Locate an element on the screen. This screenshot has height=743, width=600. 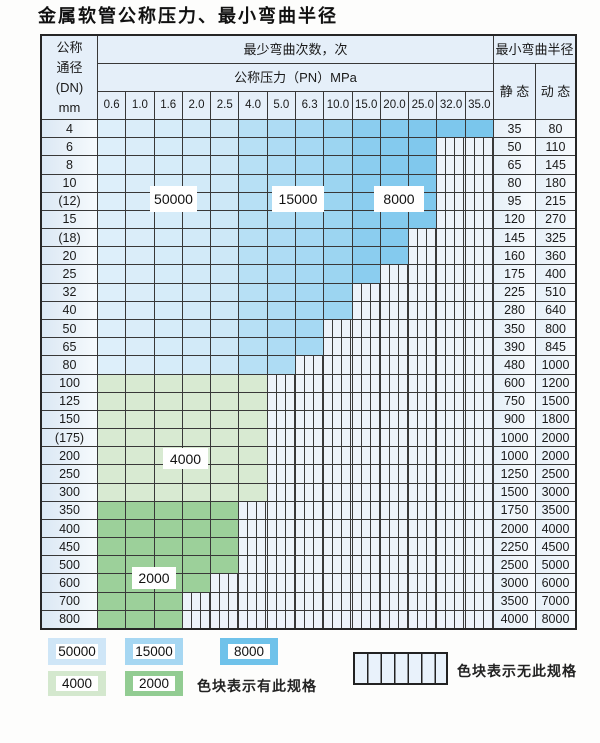
dn-cell: 300 is located at coordinates (69, 492).